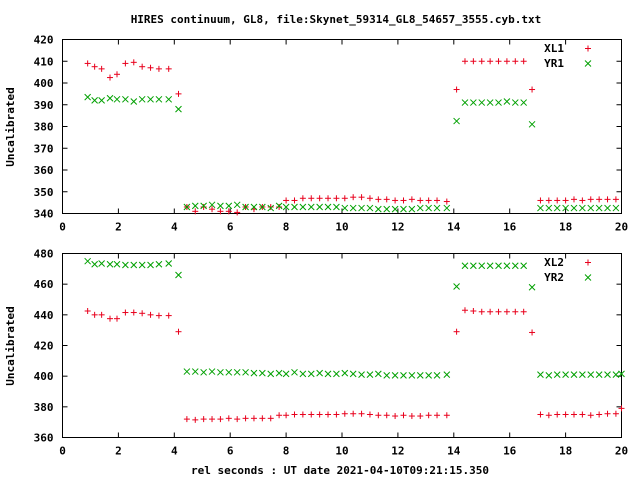 The width and height of the screenshot is (640, 480). I want to click on bottom-y-tick-label: 440, so click(44, 315).